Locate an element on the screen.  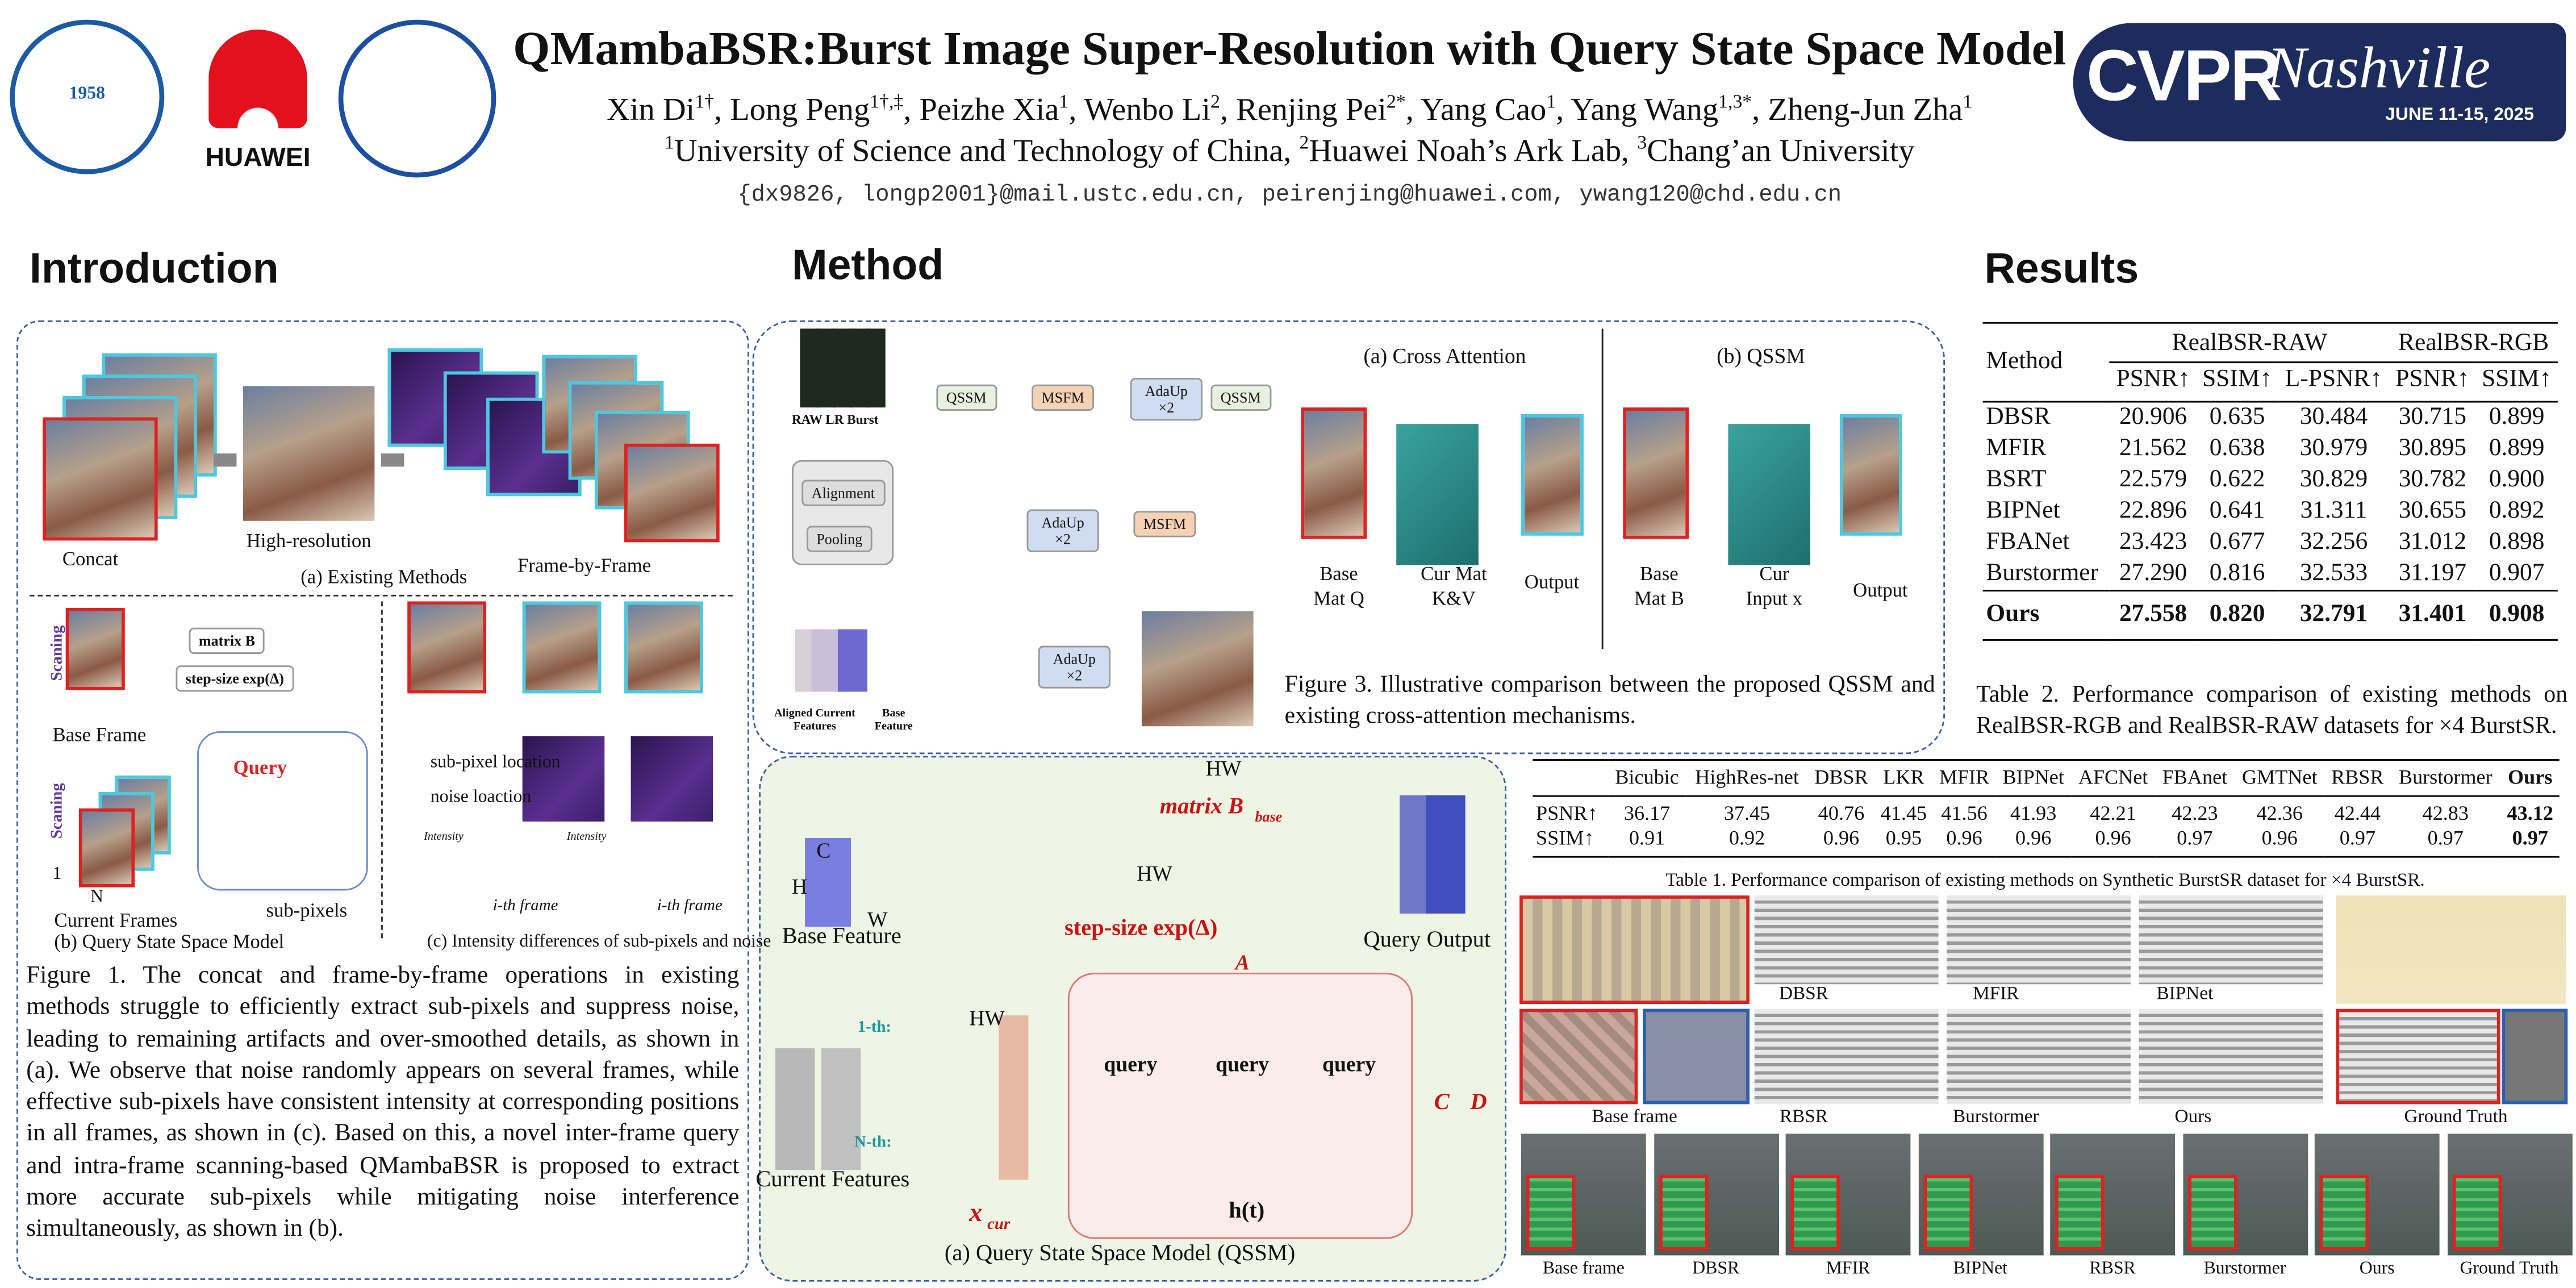
cvpr-city: Nashville is located at coordinates (2378, 67).